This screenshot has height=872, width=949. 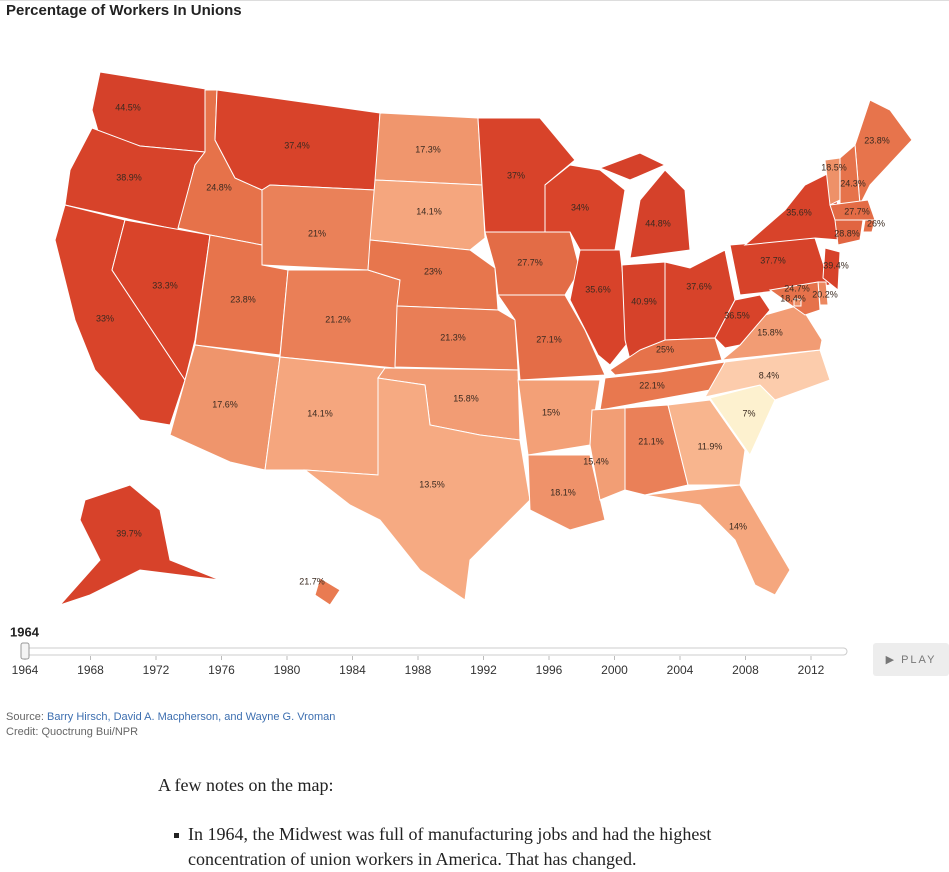 What do you see at coordinates (549, 670) in the screenshot?
I see `slider-tick-label: 1996` at bounding box center [549, 670].